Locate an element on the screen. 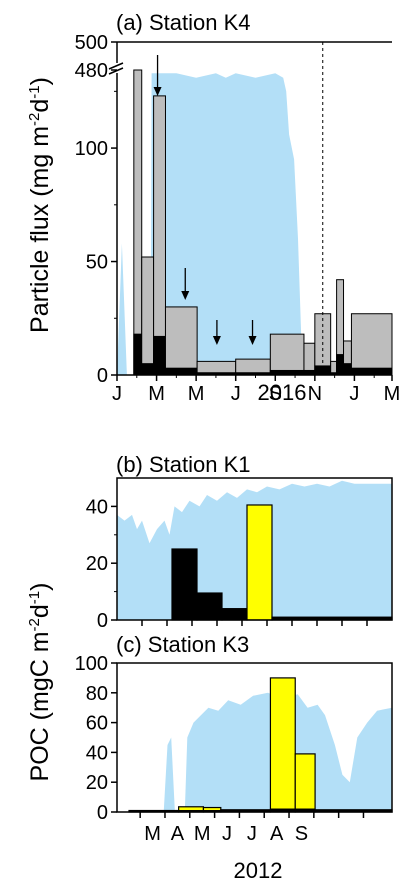 The height and width of the screenshot is (883, 401). y-tick-label: 50 is located at coordinates (97, 263).